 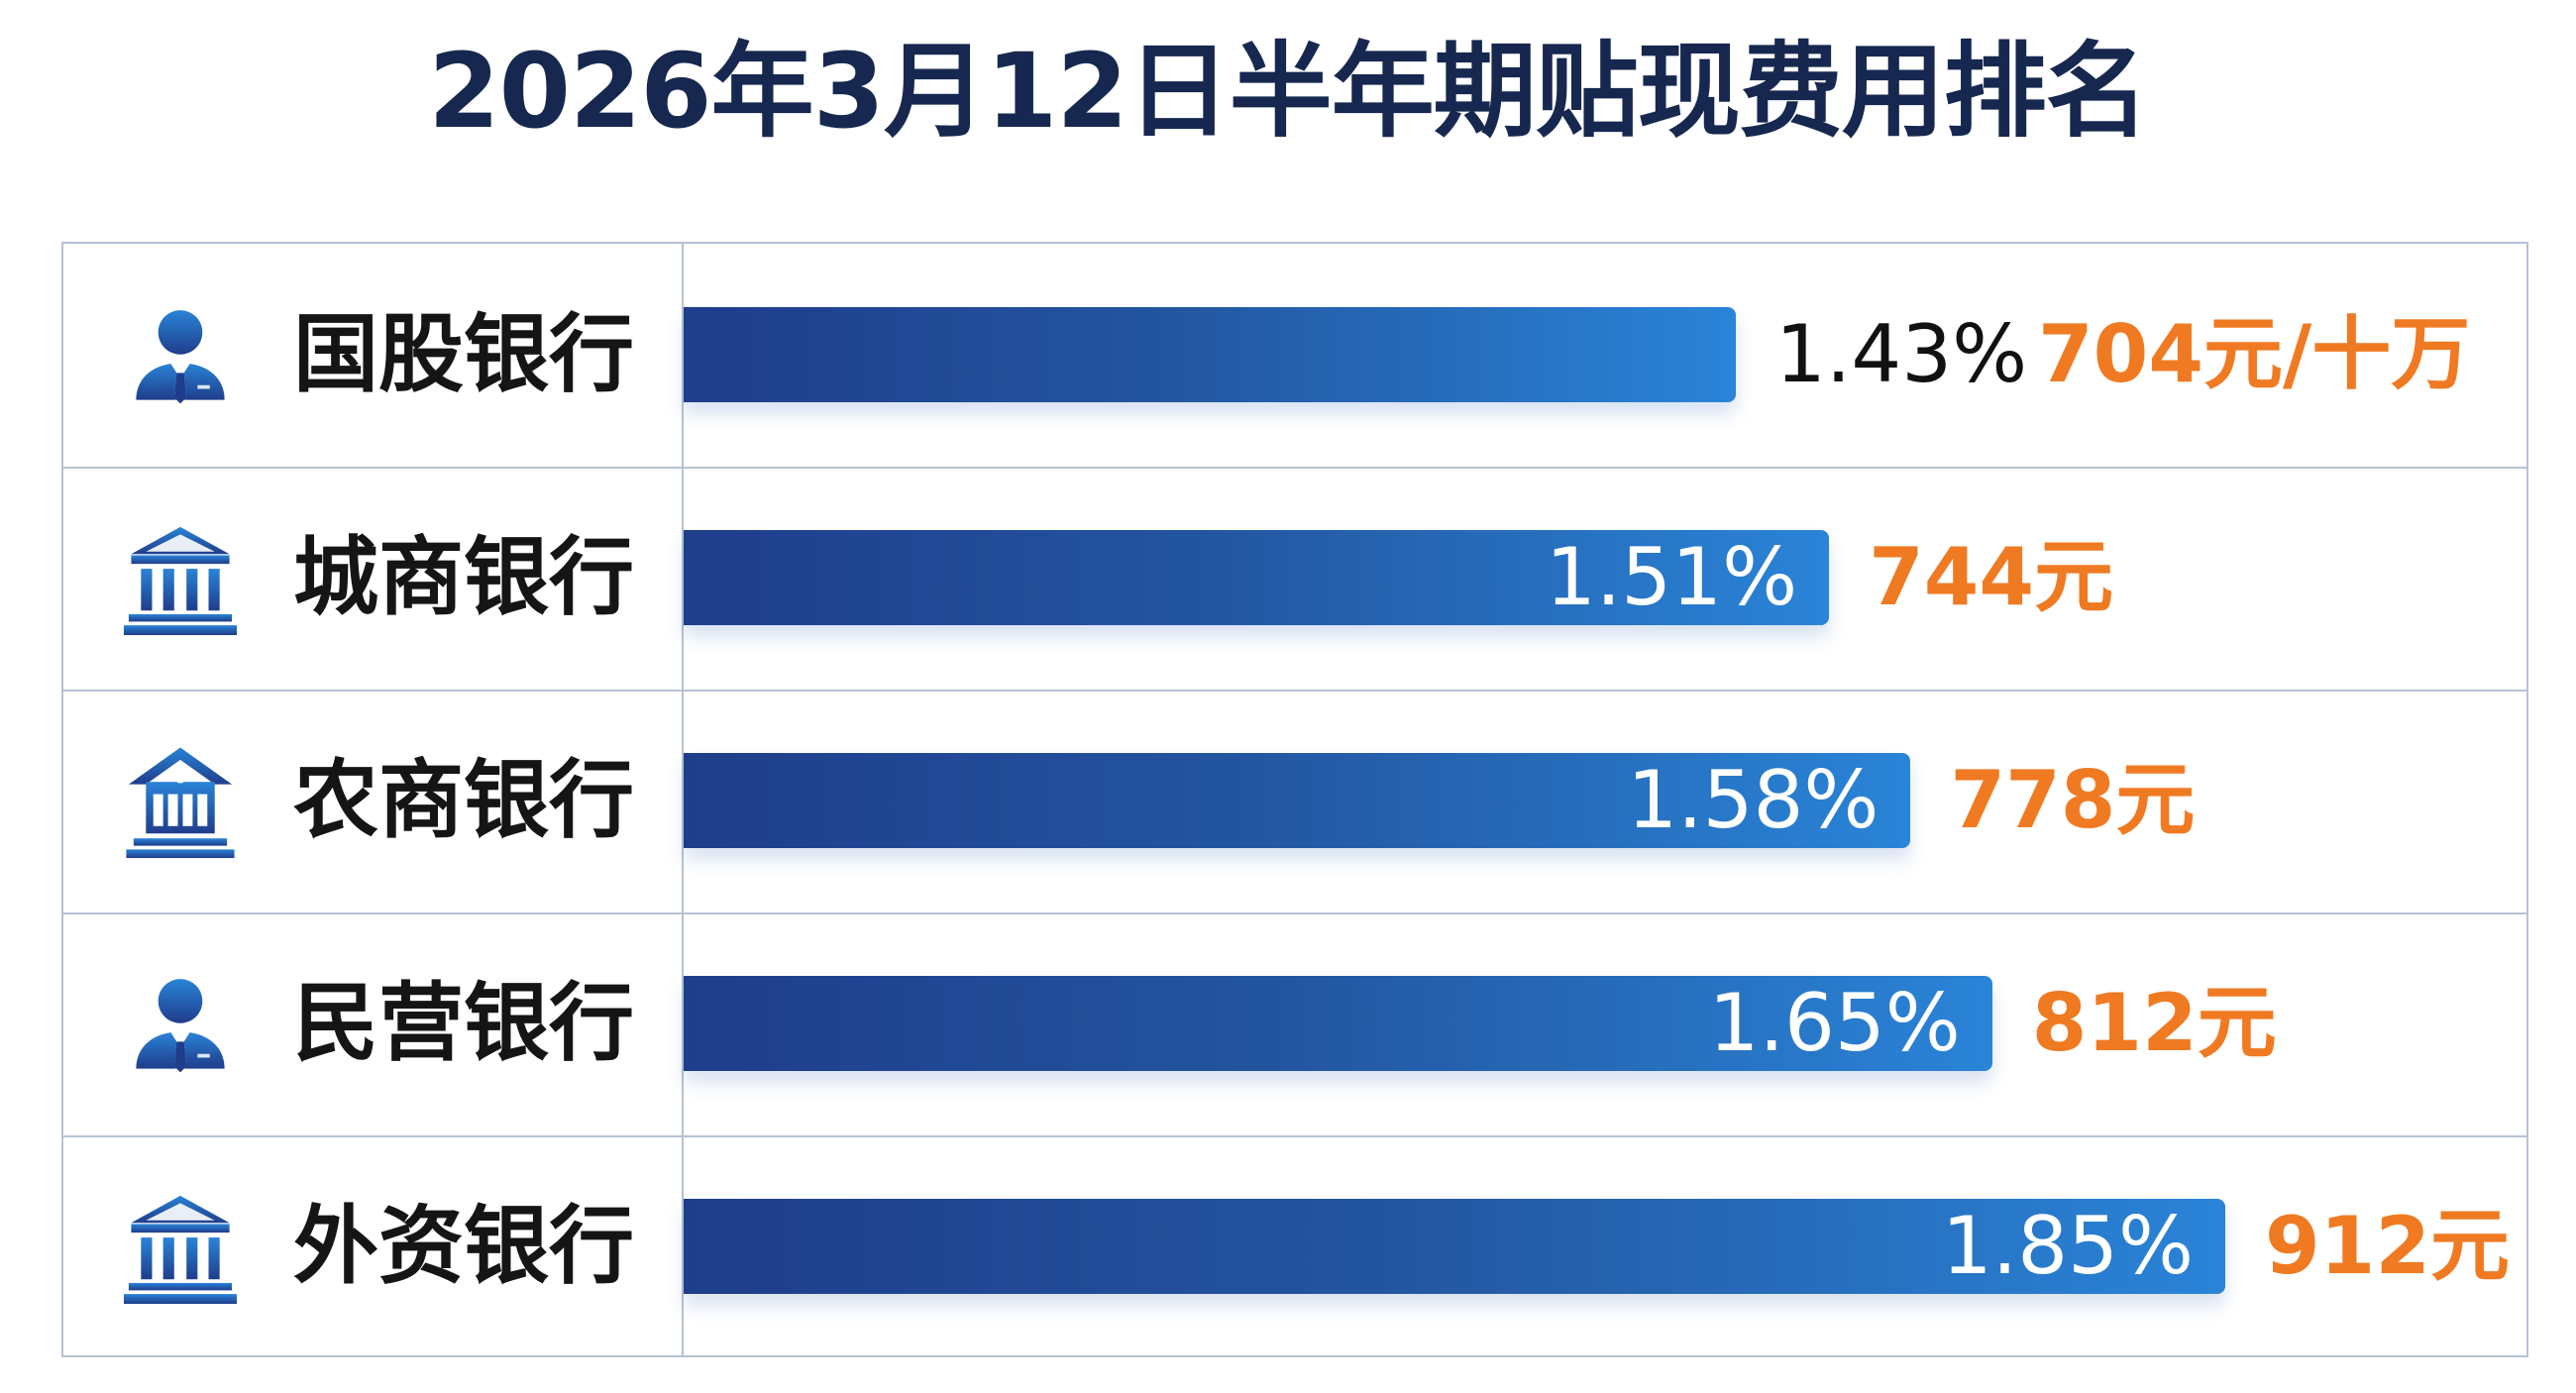 I want to click on value-label: 1.85%, so click(x=2068, y=1246).